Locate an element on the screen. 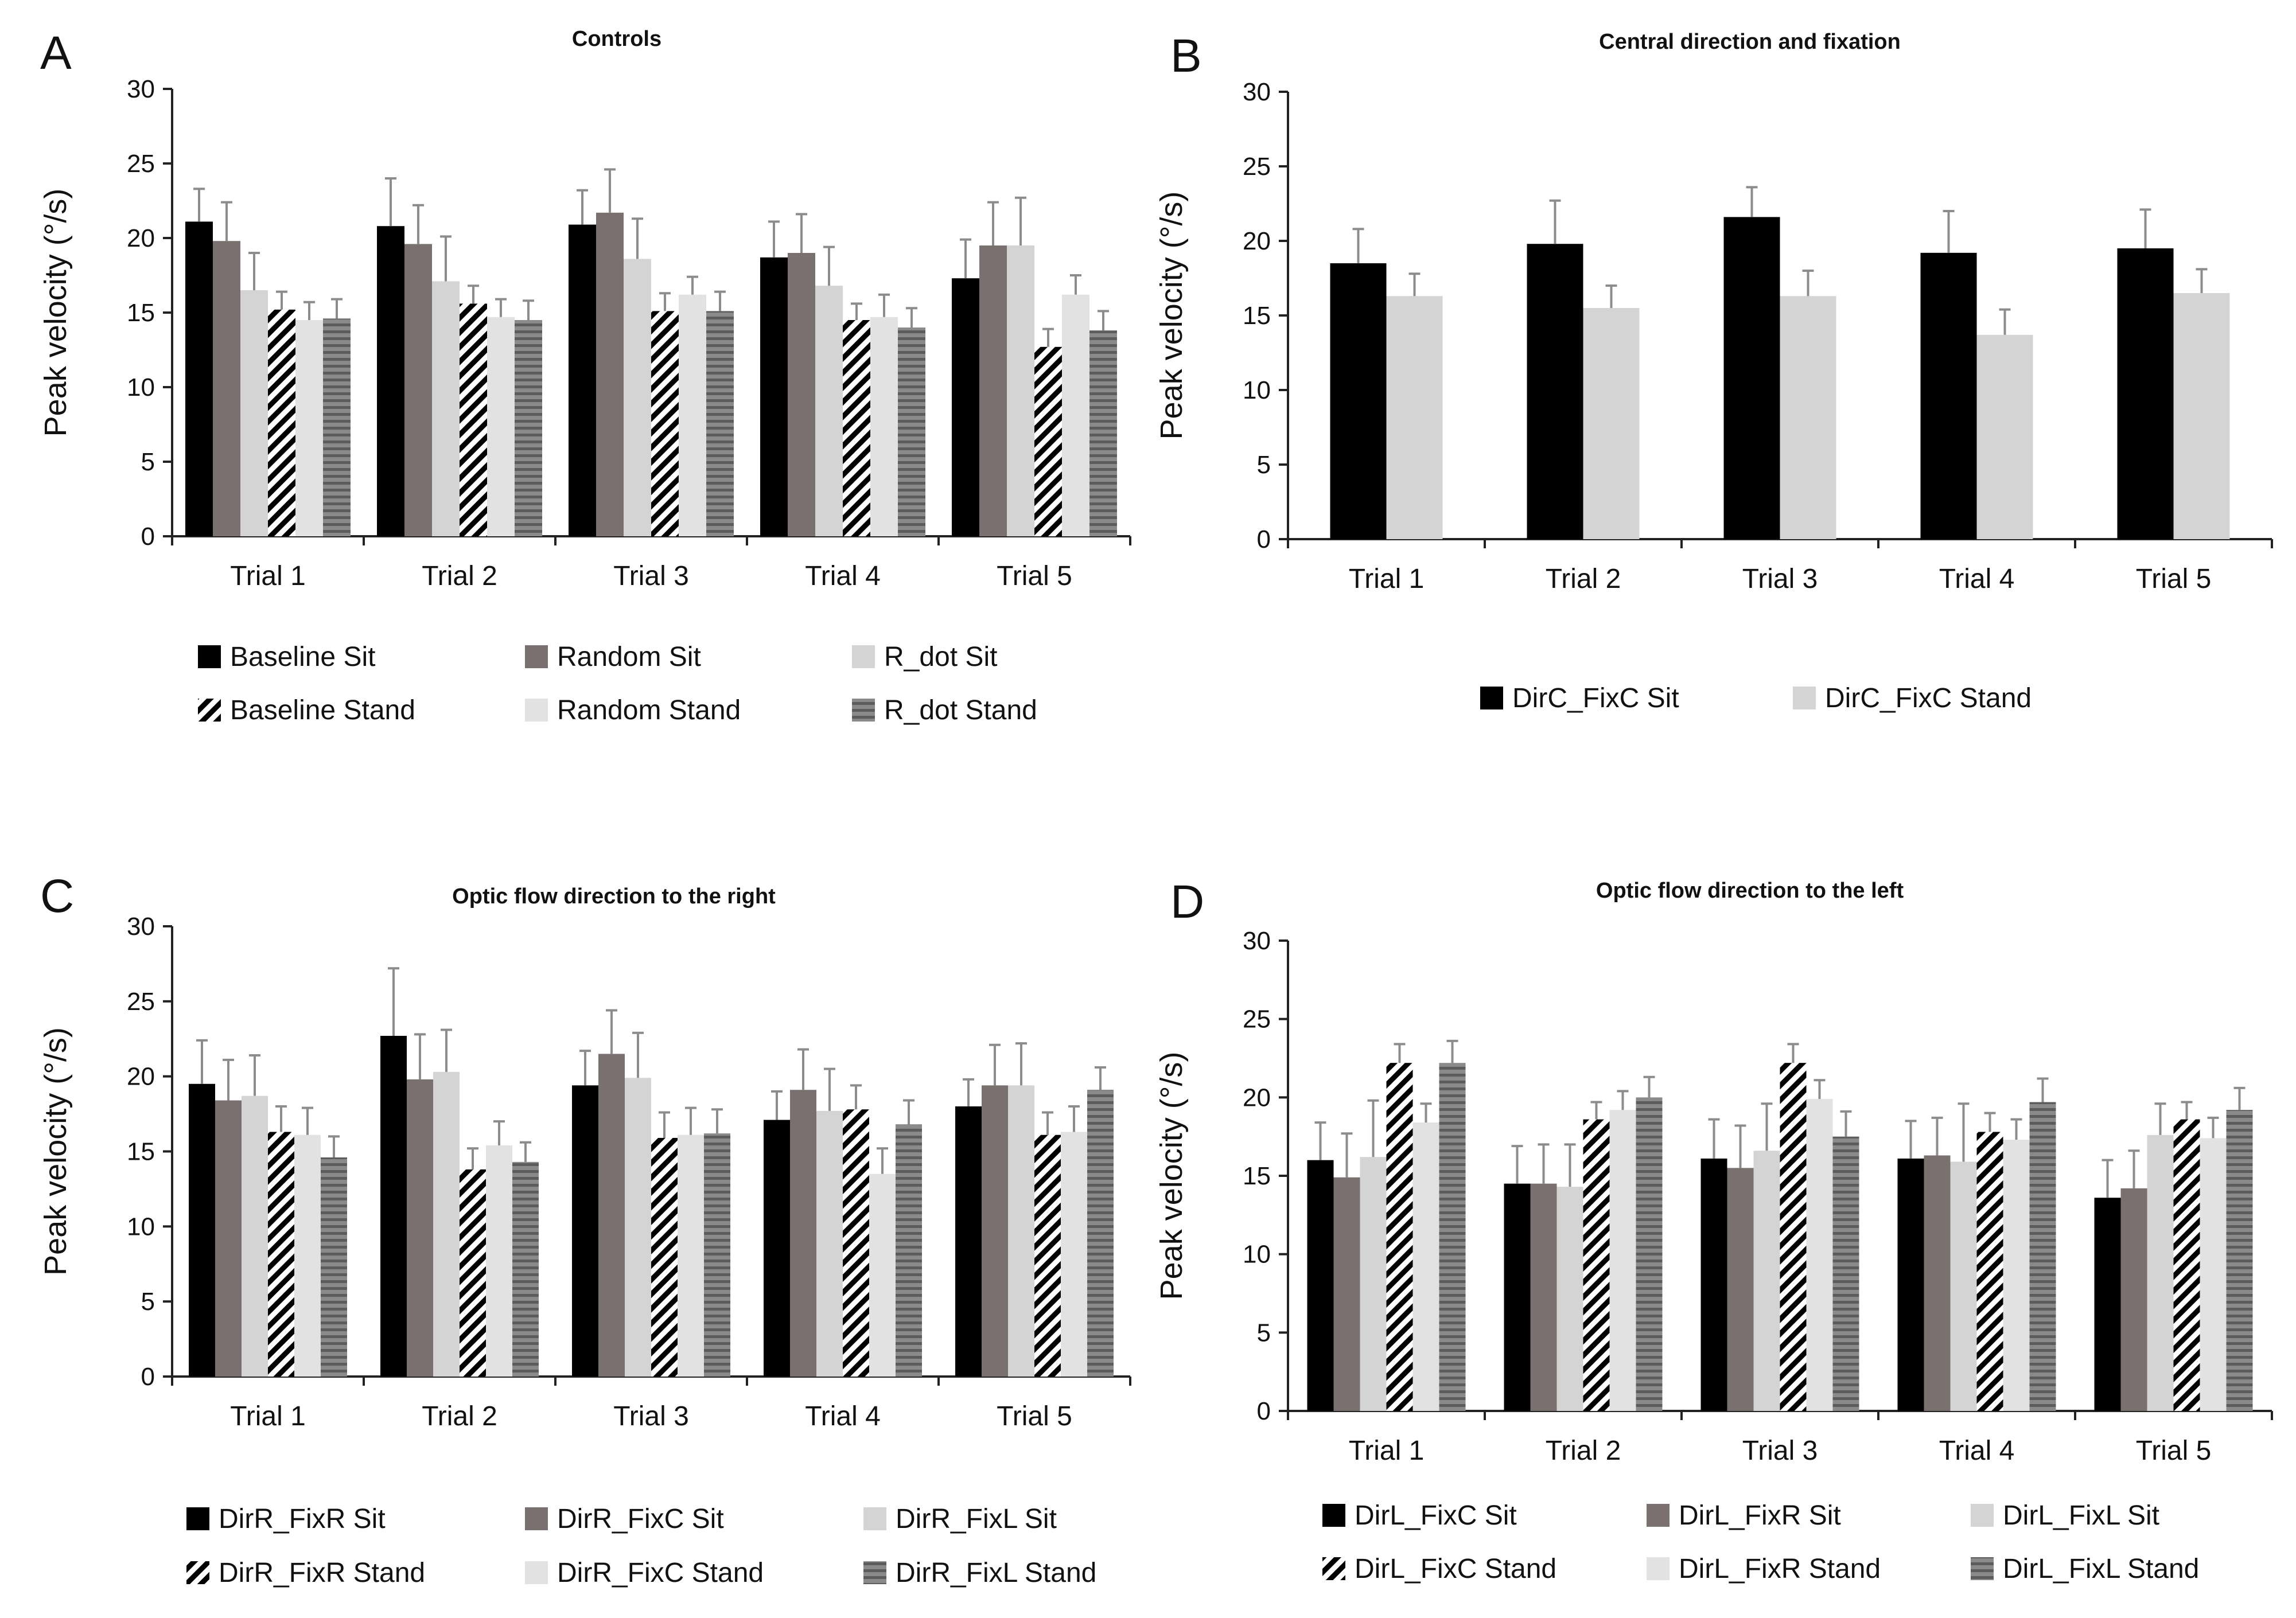 The width and height of the screenshot is (2296, 1618). y-tick-label: 25 is located at coordinates (141, 1002).